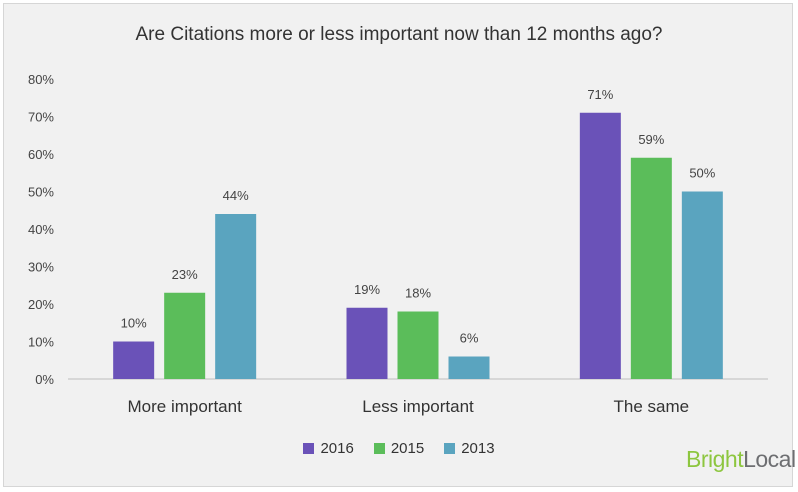 The image size is (798, 492). Describe the element at coordinates (367, 289) in the screenshot. I see `data-label: 19%` at that location.